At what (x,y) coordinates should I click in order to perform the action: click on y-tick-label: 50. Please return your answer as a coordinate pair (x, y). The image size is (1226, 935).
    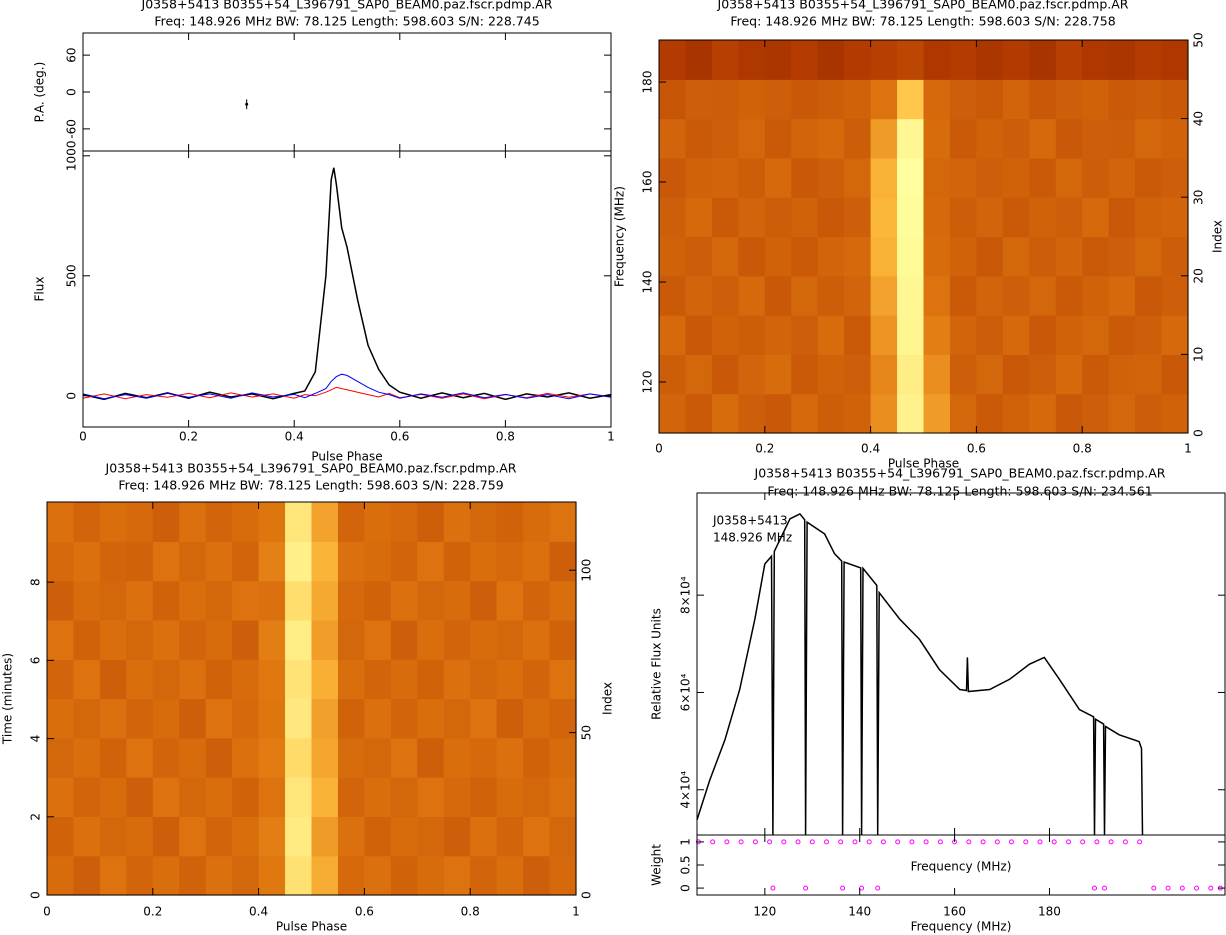
    Looking at the image, I should click on (587, 732).